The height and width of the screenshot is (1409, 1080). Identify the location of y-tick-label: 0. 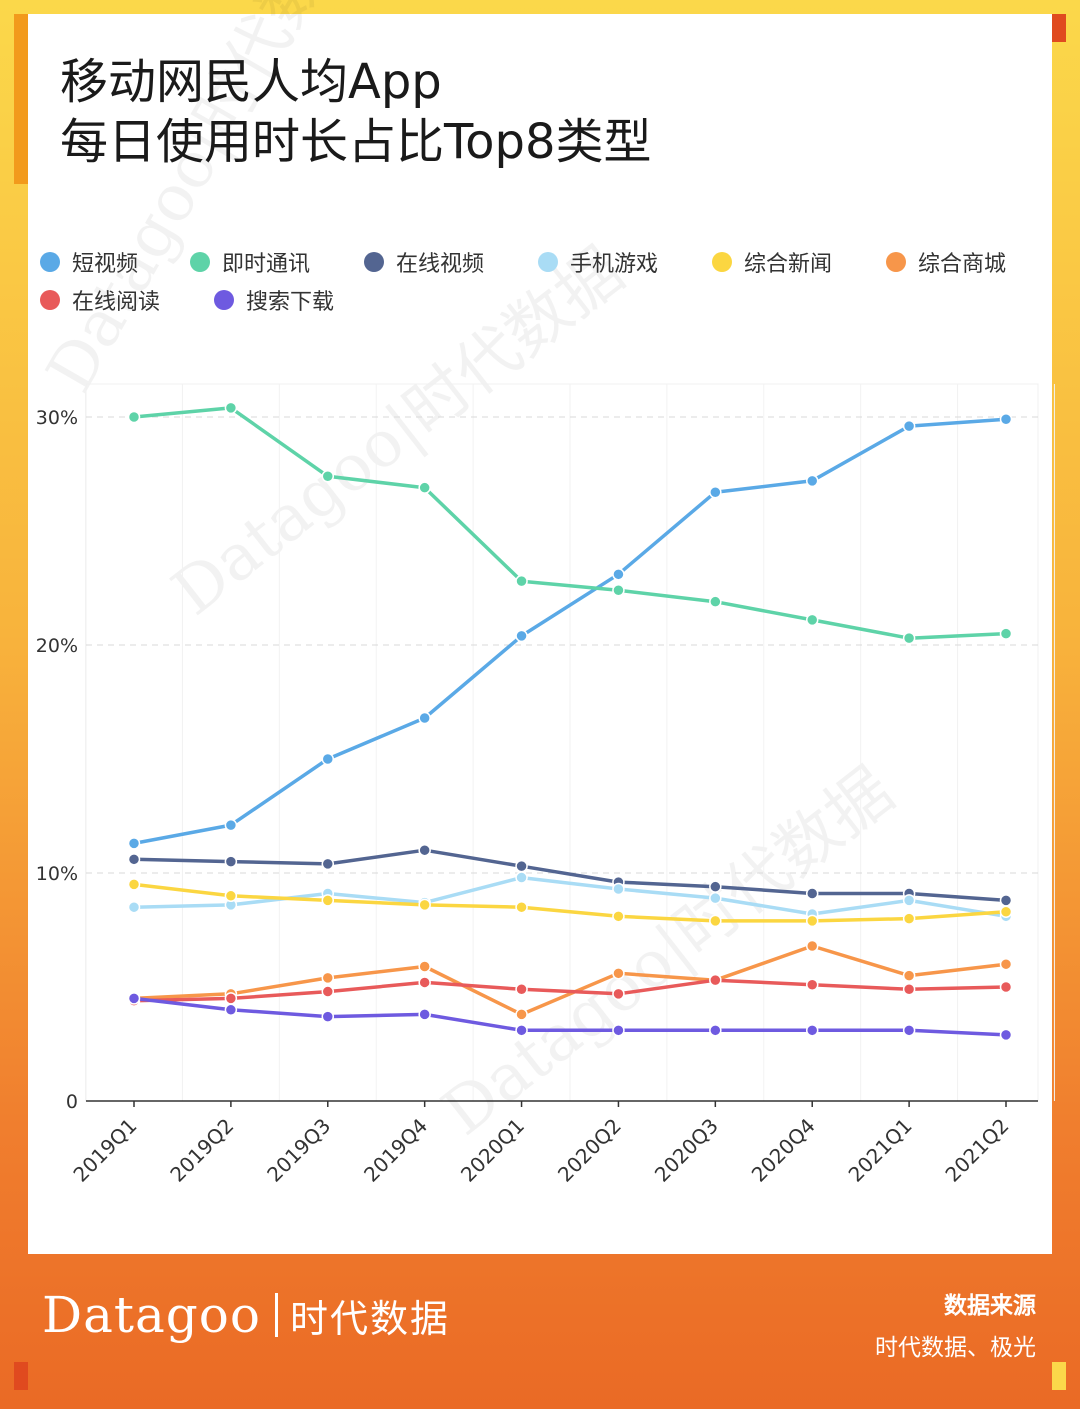
(72, 1102).